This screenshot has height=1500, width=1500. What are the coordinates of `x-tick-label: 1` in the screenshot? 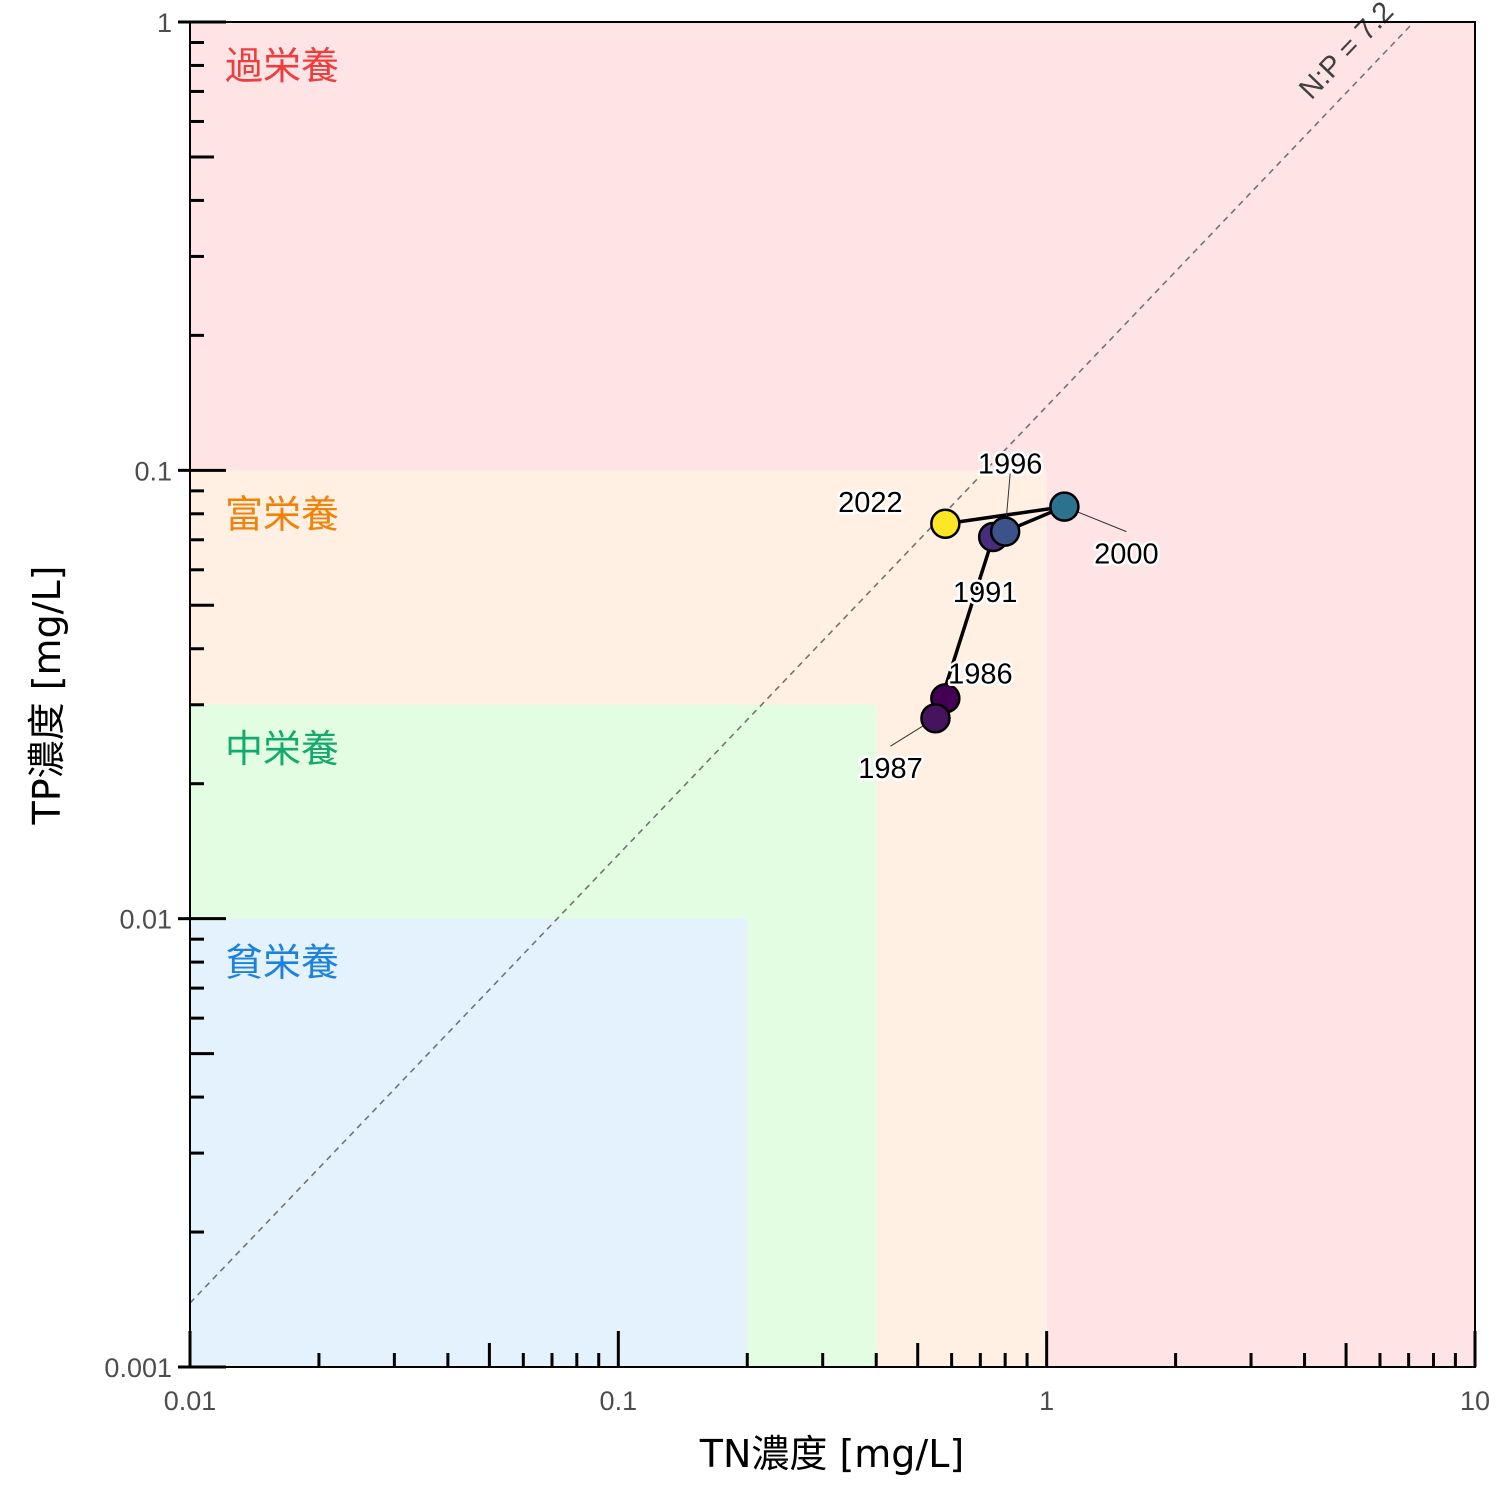 It's located at (1046, 1401).